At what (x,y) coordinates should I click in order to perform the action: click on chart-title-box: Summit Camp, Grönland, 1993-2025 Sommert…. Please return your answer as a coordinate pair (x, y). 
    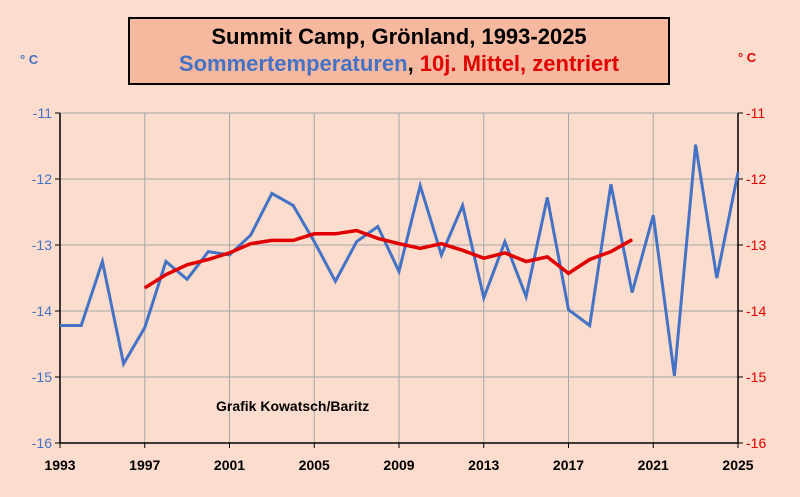
    Looking at the image, I should click on (399, 51).